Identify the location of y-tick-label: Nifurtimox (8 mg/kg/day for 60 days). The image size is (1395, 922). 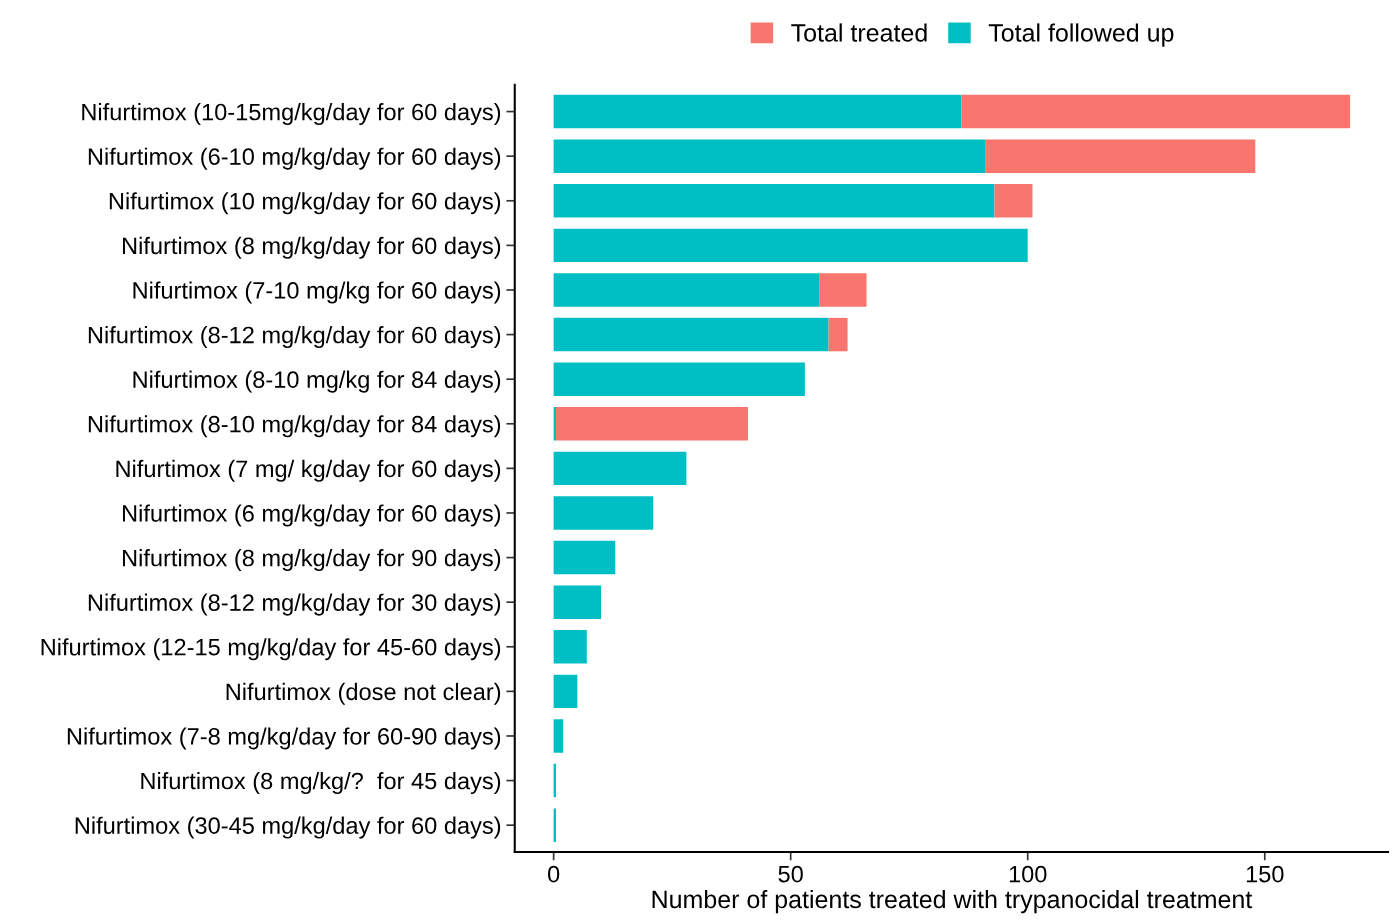
(311, 247).